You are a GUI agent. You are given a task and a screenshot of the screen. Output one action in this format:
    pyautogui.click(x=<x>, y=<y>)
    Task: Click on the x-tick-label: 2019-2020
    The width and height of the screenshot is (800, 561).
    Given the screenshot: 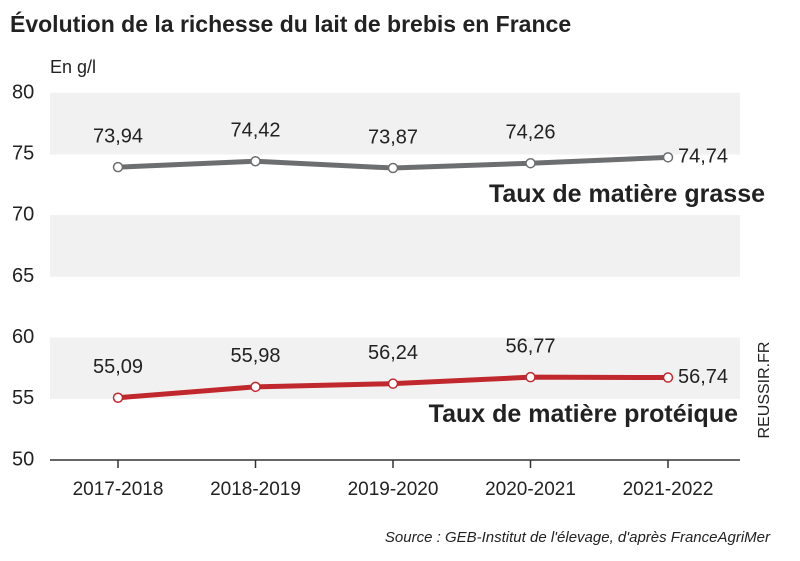 What is the action you would take?
    pyautogui.click(x=393, y=489)
    